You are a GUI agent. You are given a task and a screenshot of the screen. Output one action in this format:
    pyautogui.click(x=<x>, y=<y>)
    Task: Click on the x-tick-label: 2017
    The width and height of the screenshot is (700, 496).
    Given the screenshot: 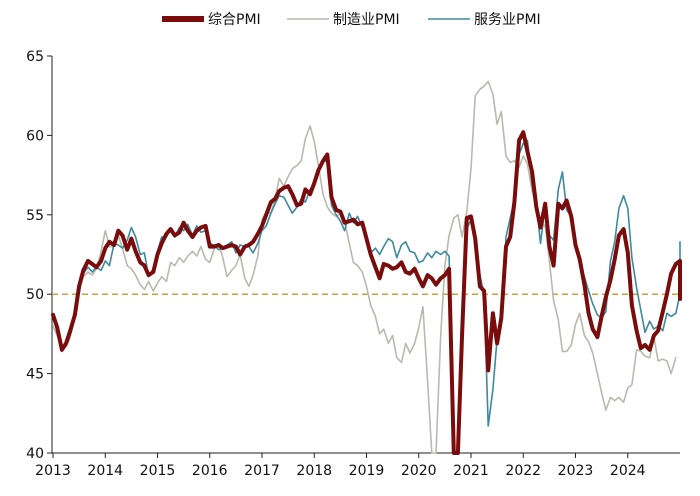 What is the action you would take?
    pyautogui.click(x=262, y=471)
    